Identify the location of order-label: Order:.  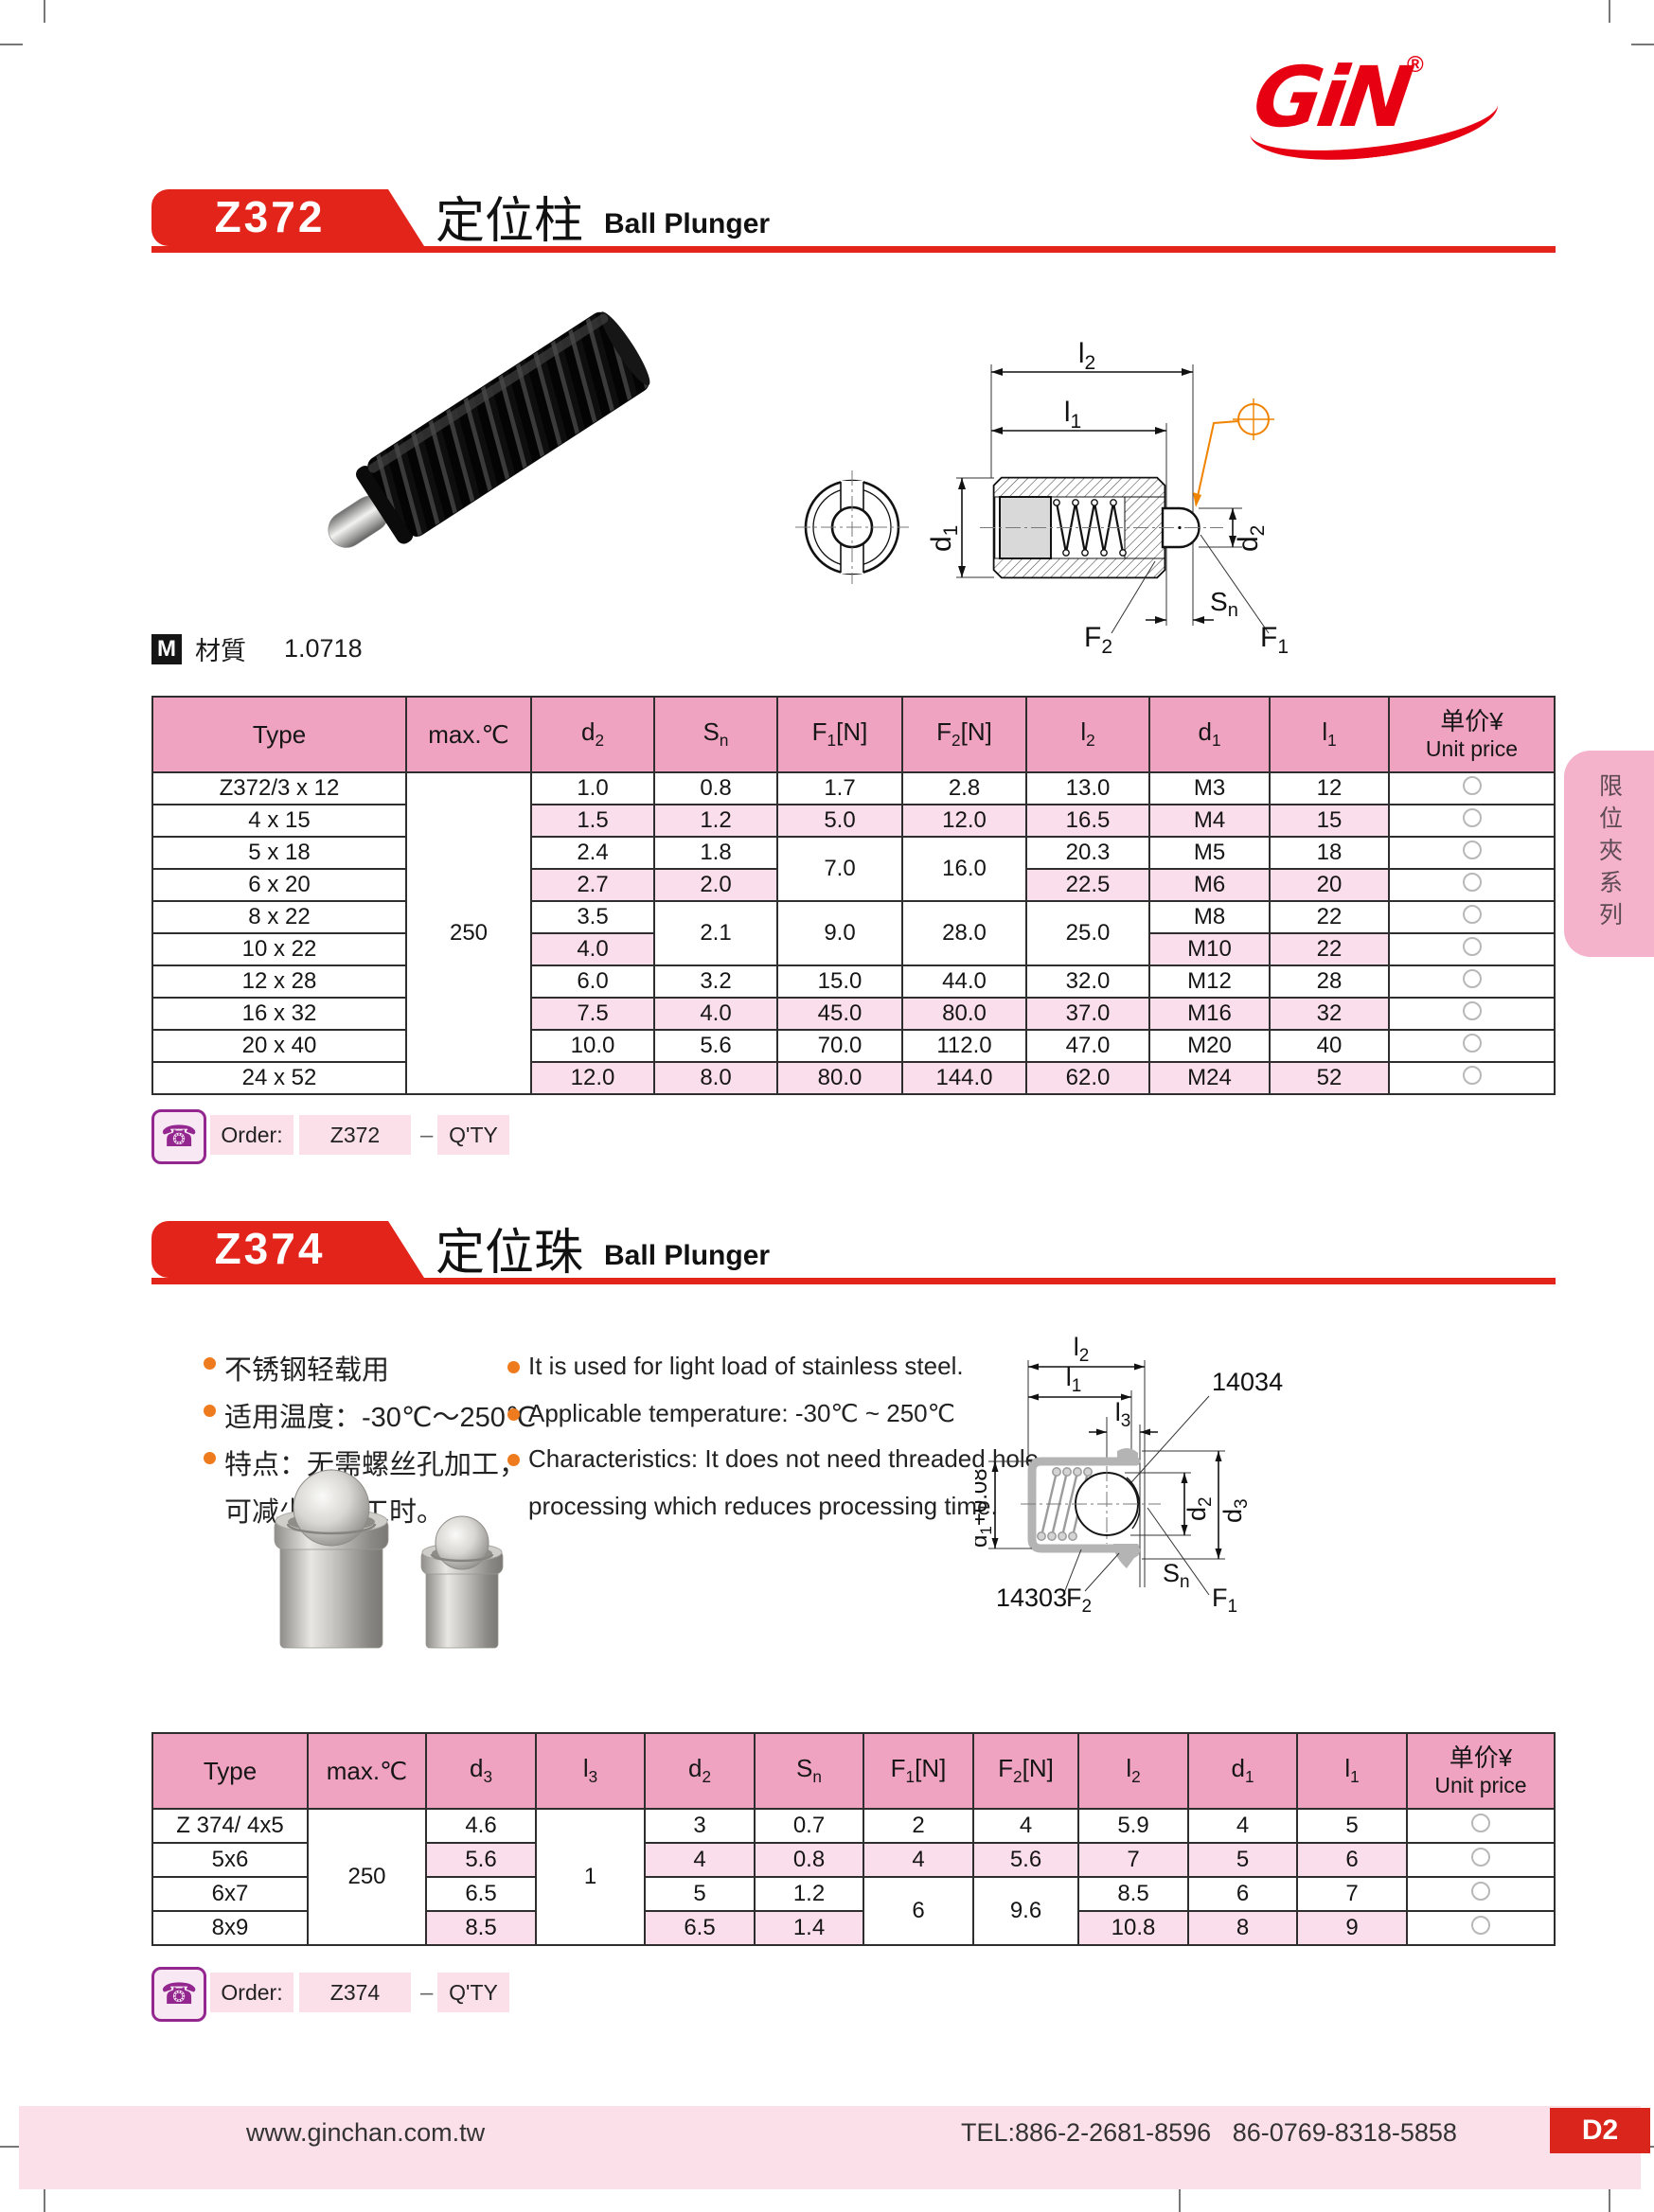
(252, 1135).